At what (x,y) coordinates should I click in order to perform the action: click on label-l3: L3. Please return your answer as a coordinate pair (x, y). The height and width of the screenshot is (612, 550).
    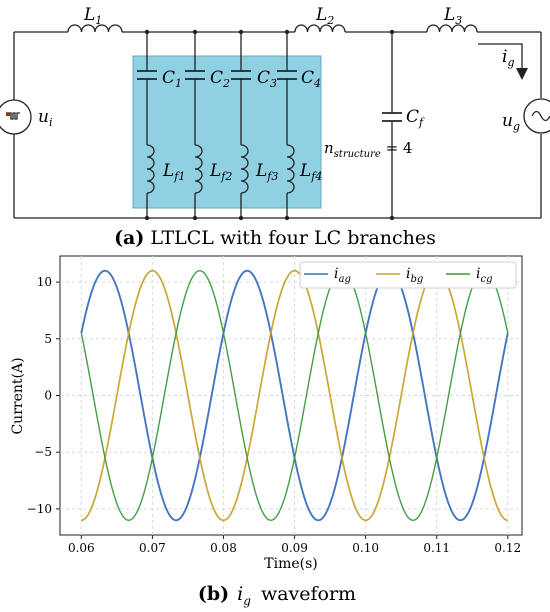
    Looking at the image, I should click on (452, 16).